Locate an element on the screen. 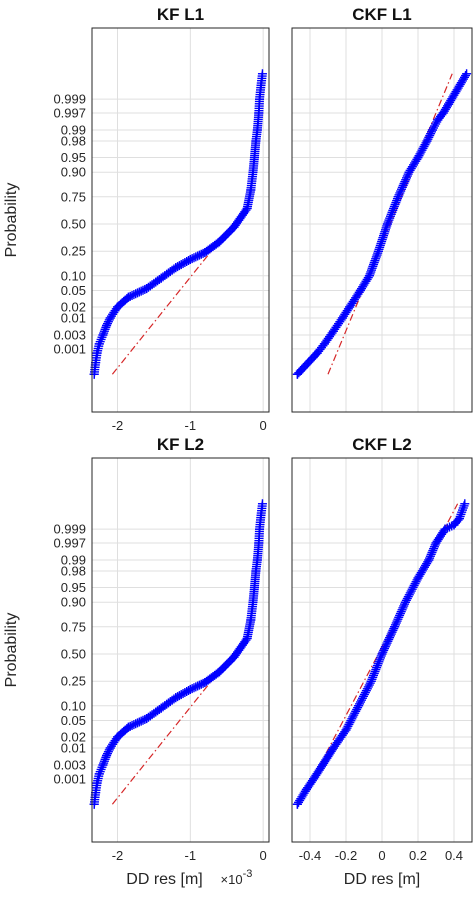 This screenshot has height=907, width=474. y-tick-label: 0.01 is located at coordinates (73, 747).